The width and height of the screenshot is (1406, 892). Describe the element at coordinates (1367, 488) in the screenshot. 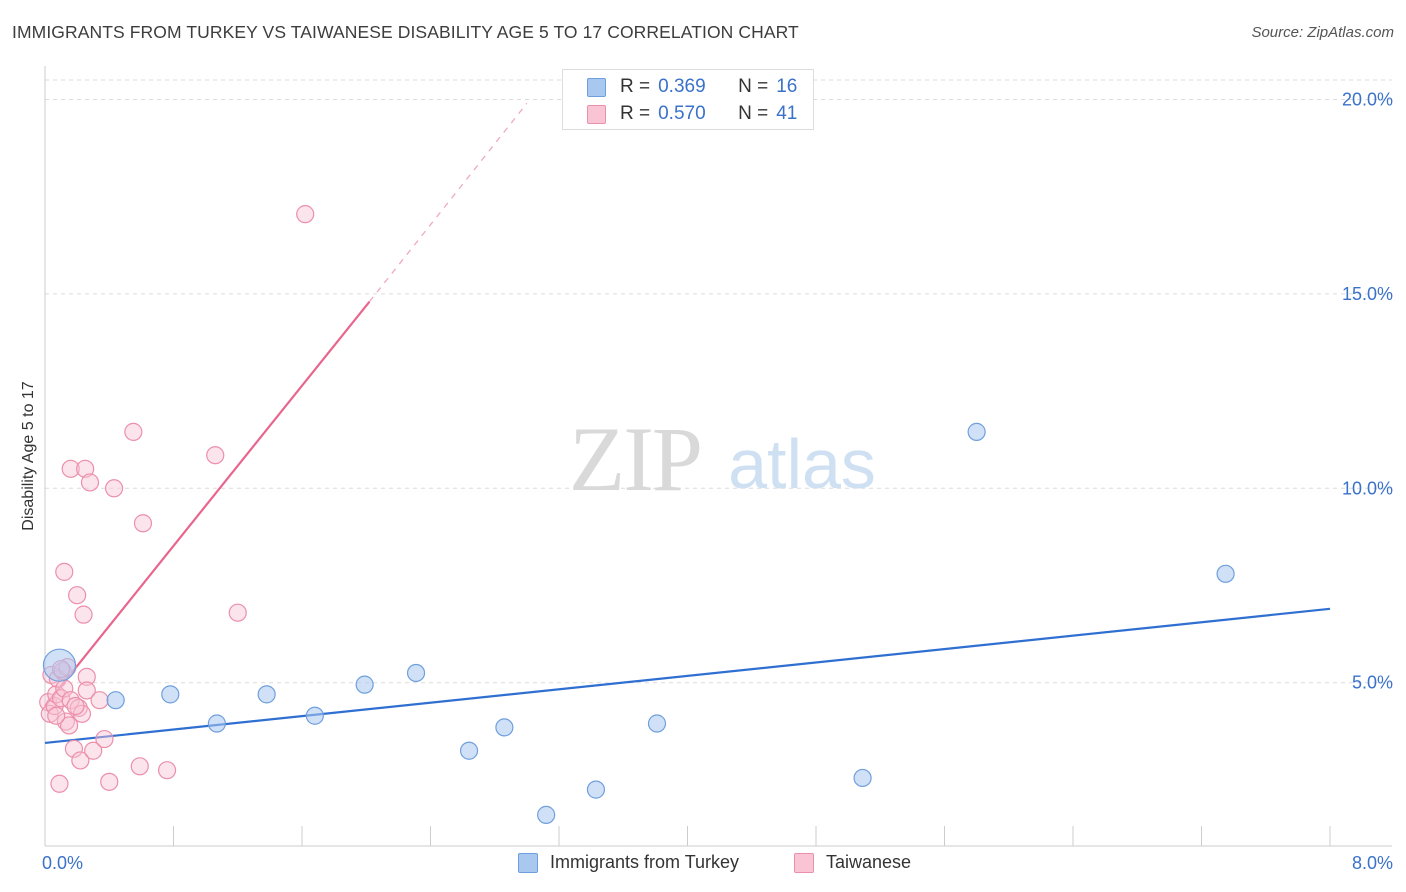

I see `y-tick-label: 10.0%` at that location.